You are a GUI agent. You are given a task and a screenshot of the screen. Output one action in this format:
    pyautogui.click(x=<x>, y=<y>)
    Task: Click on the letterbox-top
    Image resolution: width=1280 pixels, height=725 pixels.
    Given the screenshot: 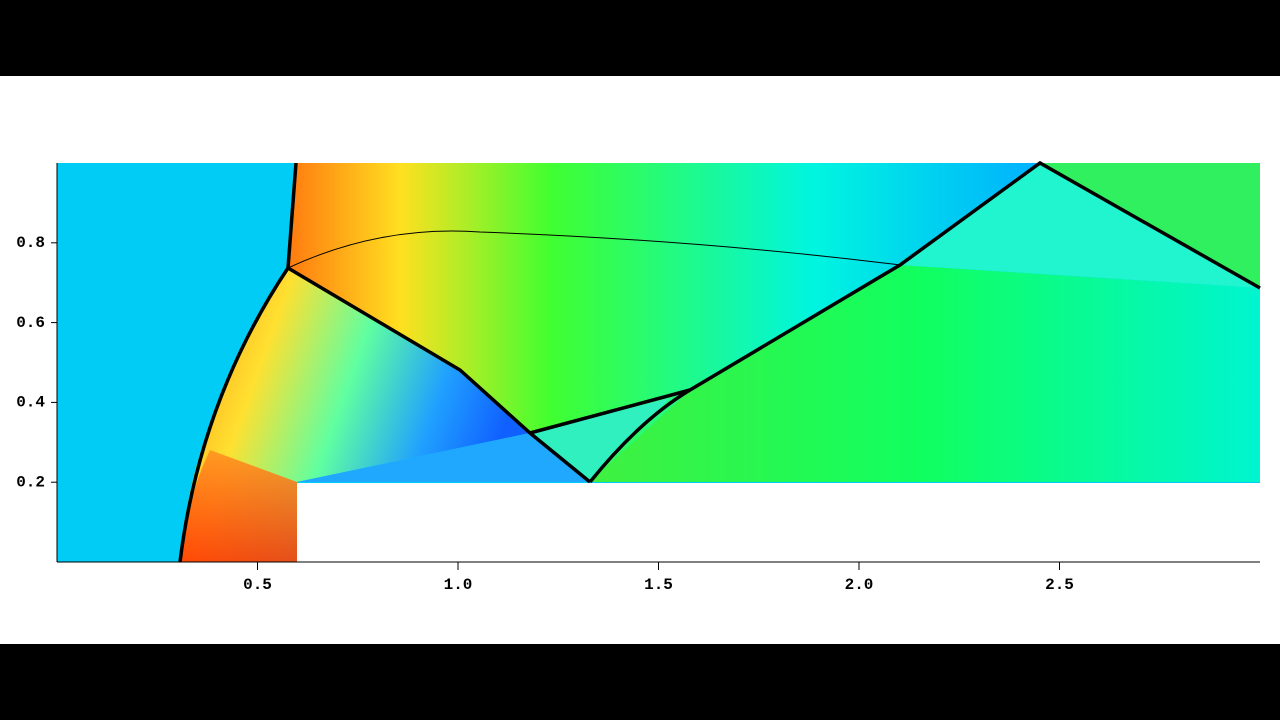 What is the action you would take?
    pyautogui.click(x=640, y=38)
    